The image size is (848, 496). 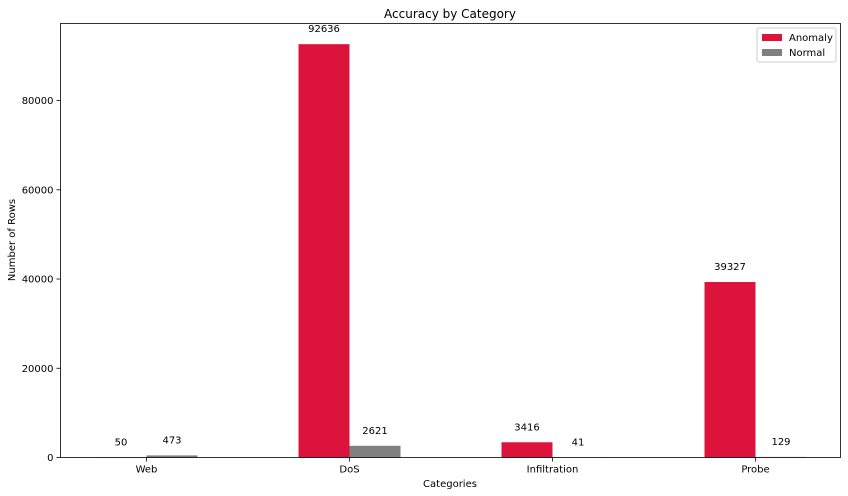 I want to click on x-axis-label: Categories, so click(x=450, y=484).